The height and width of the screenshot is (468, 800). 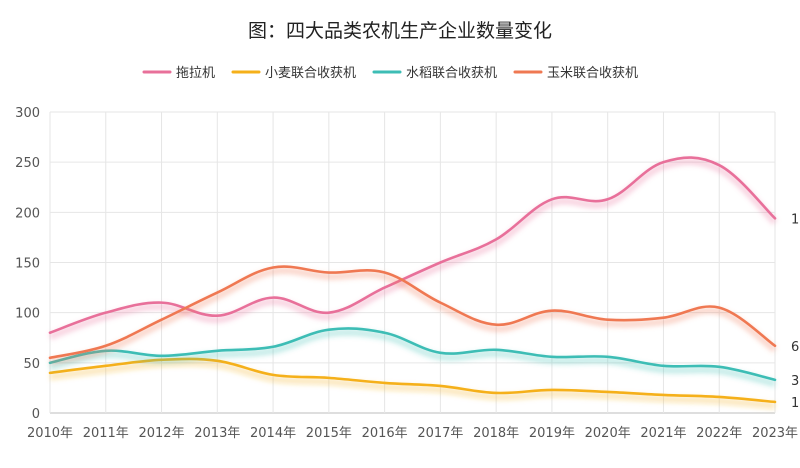 What do you see at coordinates (390, 73) in the screenshot?
I see `legend: 拖拉机 小麦联合收获机 水稻联合收获机 玉米联合收获机` at bounding box center [390, 73].